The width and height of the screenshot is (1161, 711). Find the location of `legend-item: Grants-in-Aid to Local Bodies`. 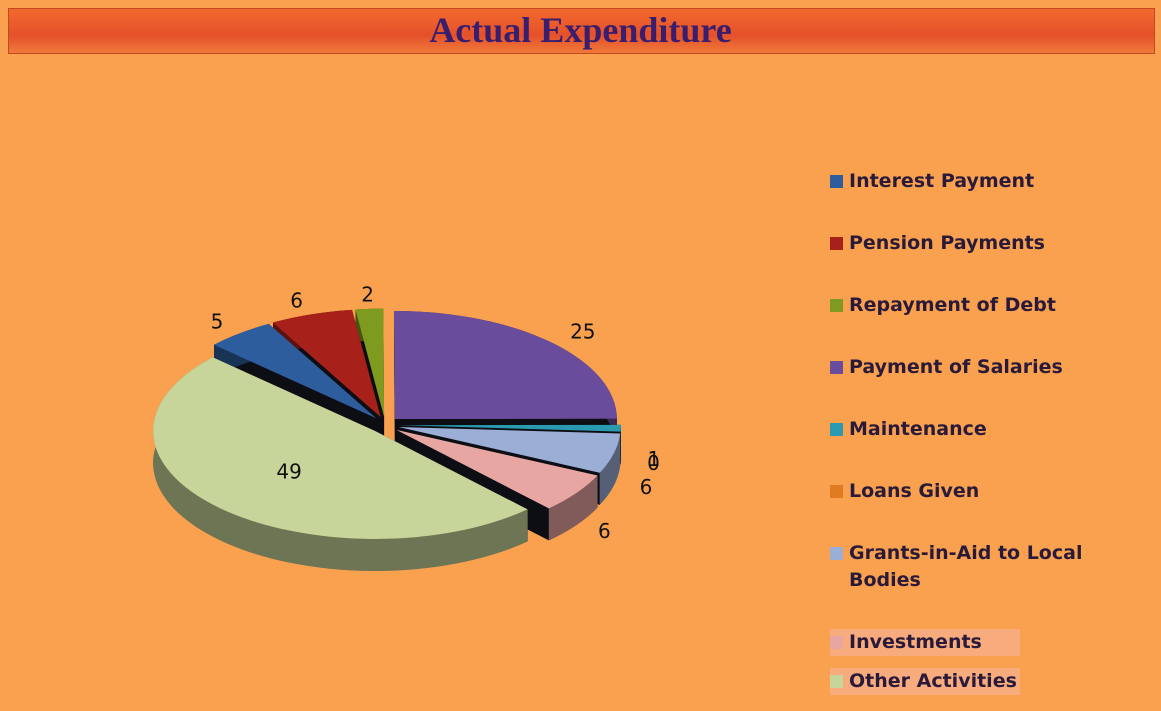

legend-item: Grants-in-Aid to Local Bodies is located at coordinates (980, 567).